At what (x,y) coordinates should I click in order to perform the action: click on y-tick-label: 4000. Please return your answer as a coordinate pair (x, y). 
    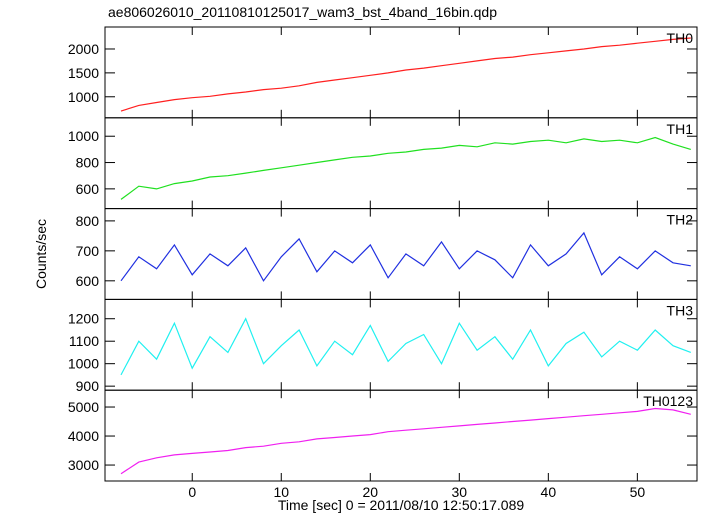
    Looking at the image, I should click on (83, 436).